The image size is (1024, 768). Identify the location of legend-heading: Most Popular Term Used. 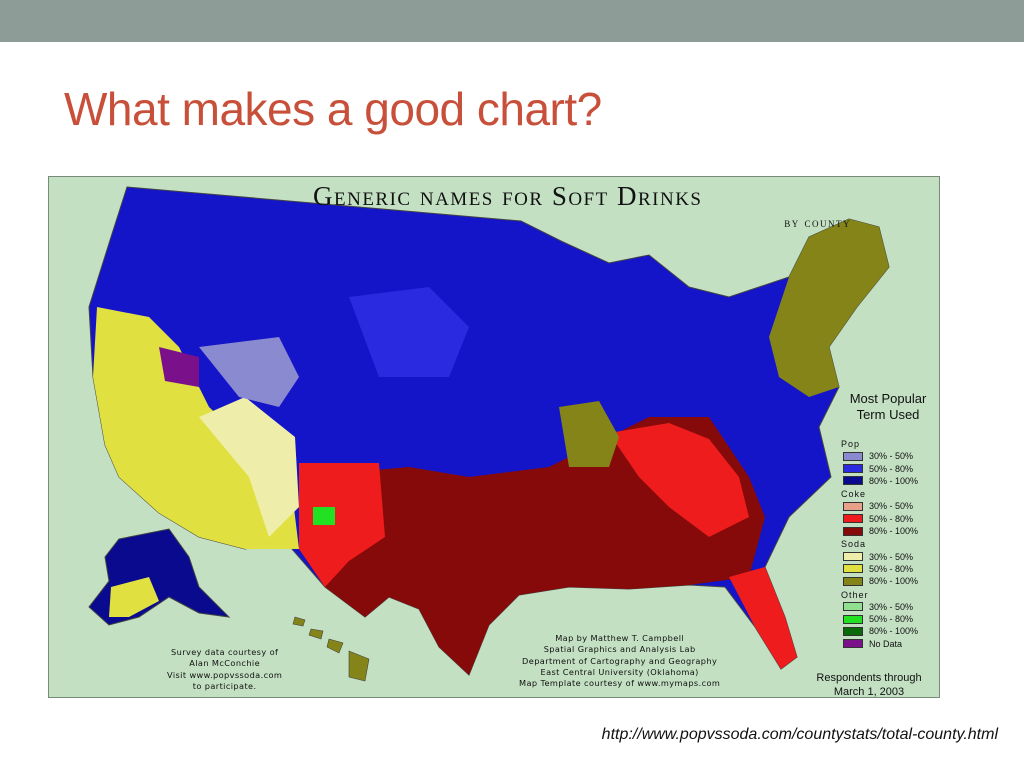
(888, 406).